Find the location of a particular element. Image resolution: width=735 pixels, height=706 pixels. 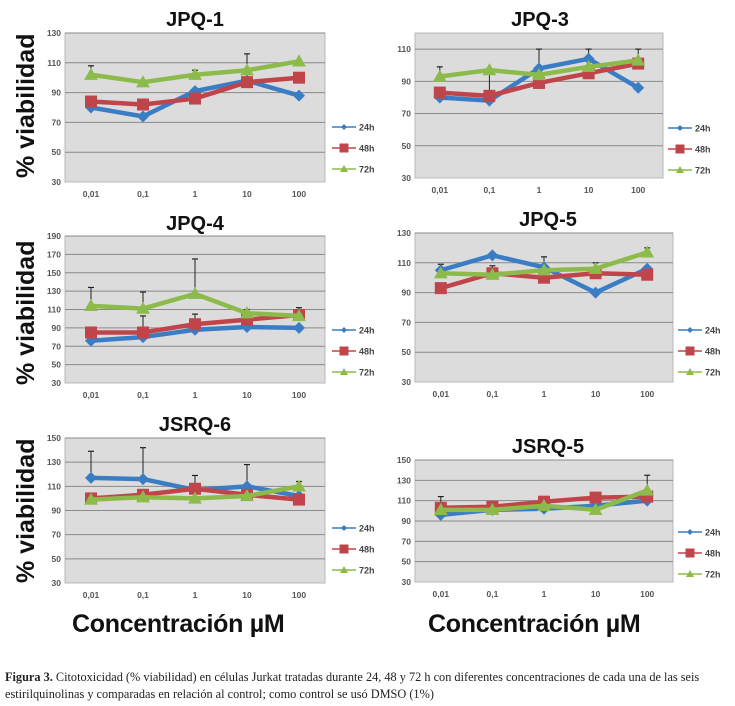

chart-jpq-3-legend-label-72h: 72h is located at coordinates (703, 171).